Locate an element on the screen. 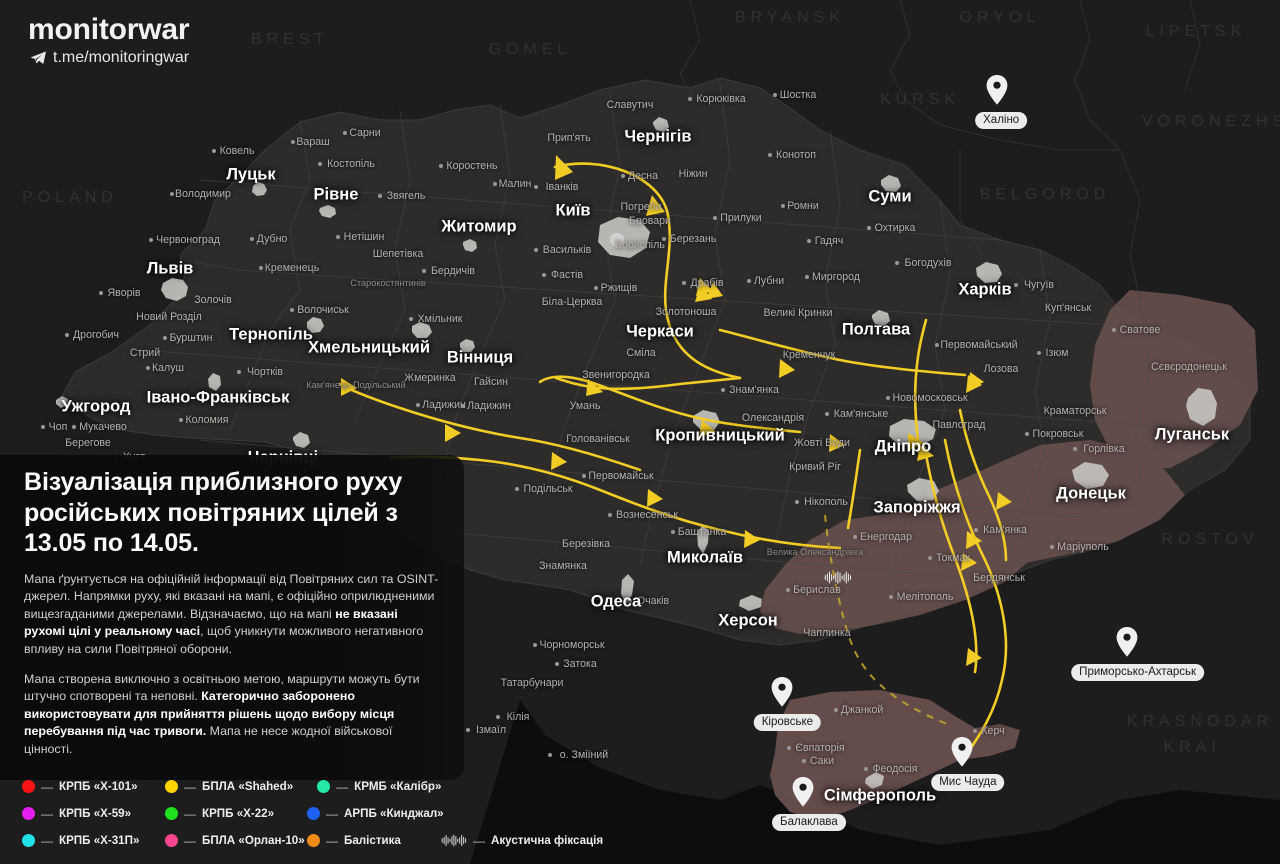 This screenshot has height=864, width=1280. map-pin: Халіно is located at coordinates (1001, 102).